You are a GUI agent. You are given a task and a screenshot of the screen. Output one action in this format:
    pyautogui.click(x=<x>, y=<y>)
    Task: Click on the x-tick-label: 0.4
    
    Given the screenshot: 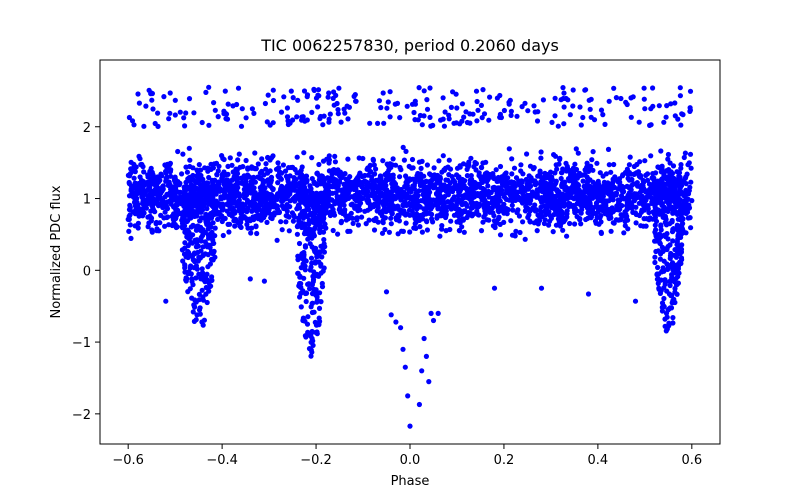 What is the action you would take?
    pyautogui.click(x=598, y=460)
    